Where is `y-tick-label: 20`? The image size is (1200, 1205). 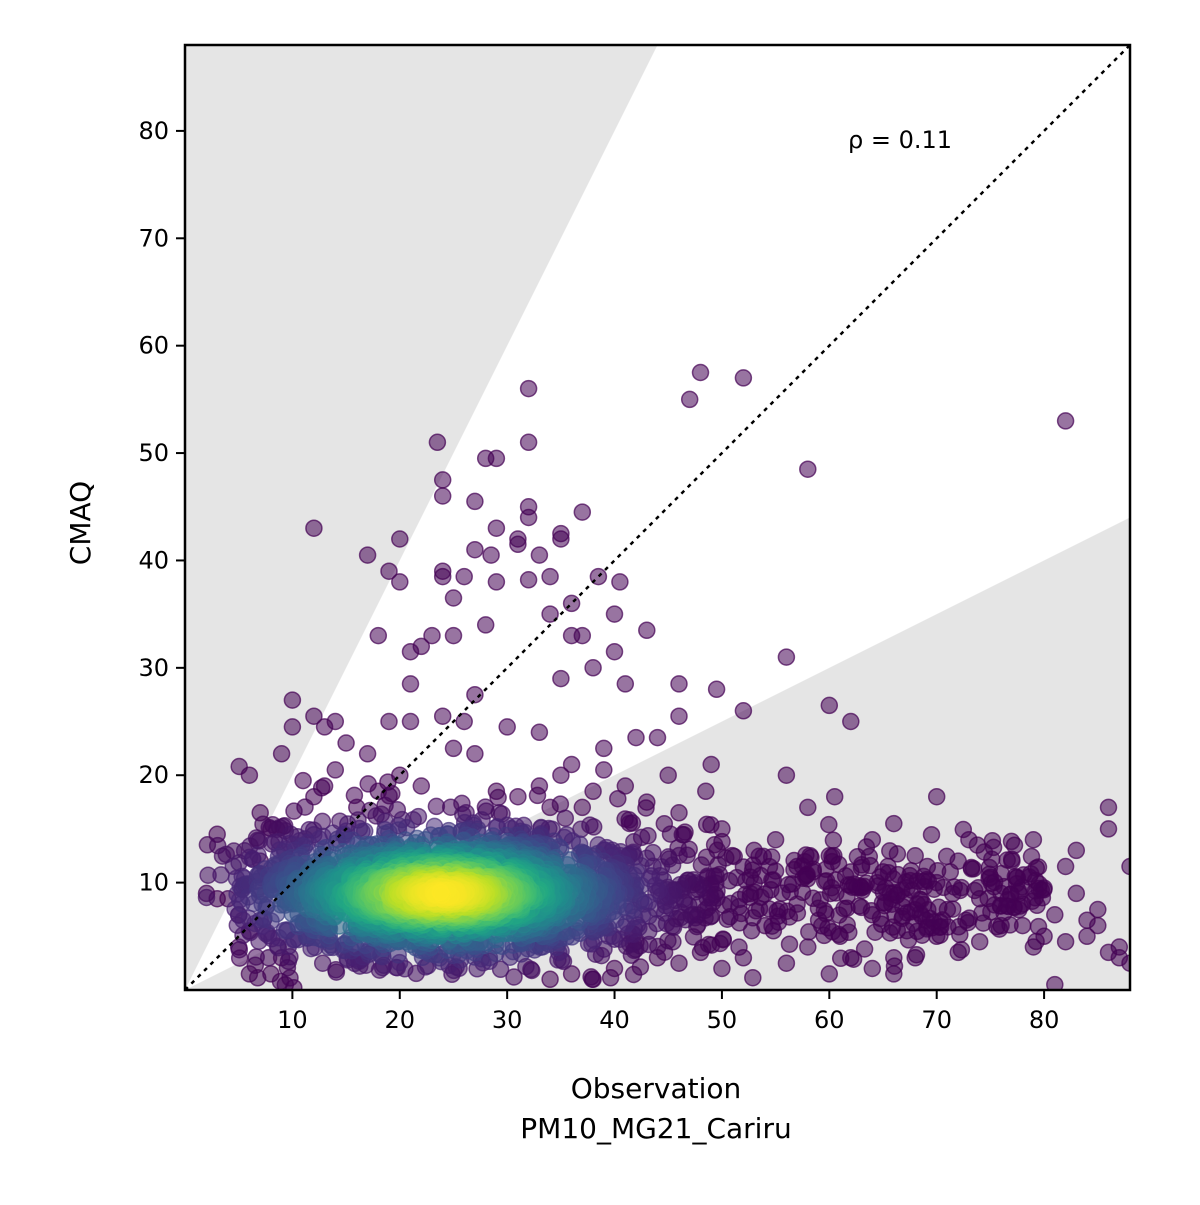
y-tick-label: 20 is located at coordinates (153, 775).